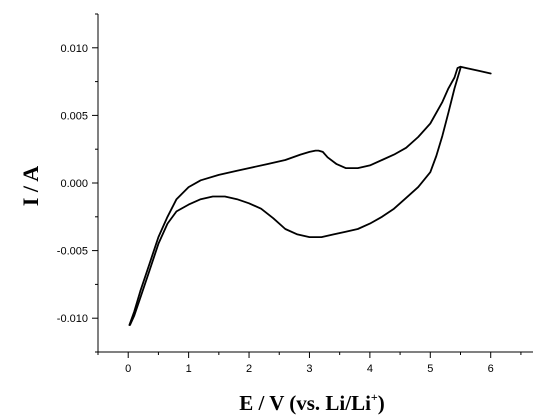 The height and width of the screenshot is (420, 533). I want to click on y-tick-label: -0.005, so click(72, 252).